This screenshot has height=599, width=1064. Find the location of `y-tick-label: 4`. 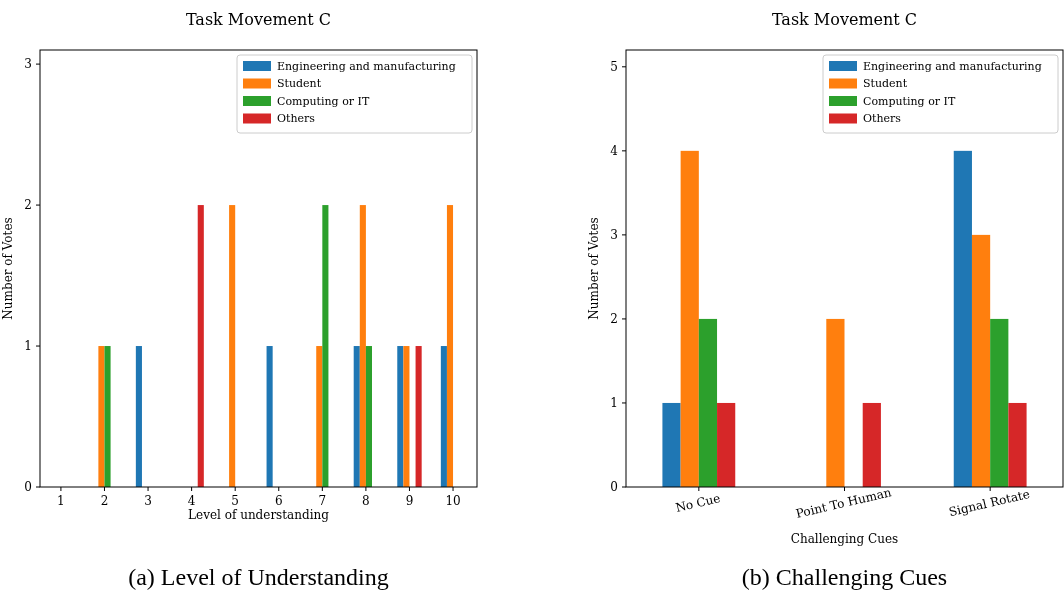

y-tick-label: 4 is located at coordinates (614, 151).